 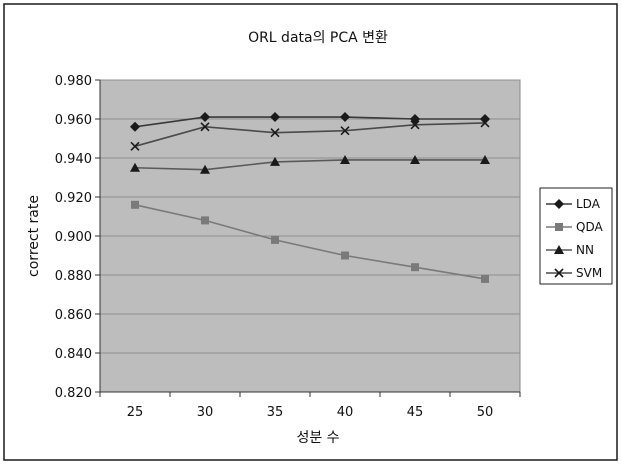 What do you see at coordinates (73, 81) in the screenshot?
I see `y-tick-label: 0.980` at bounding box center [73, 81].